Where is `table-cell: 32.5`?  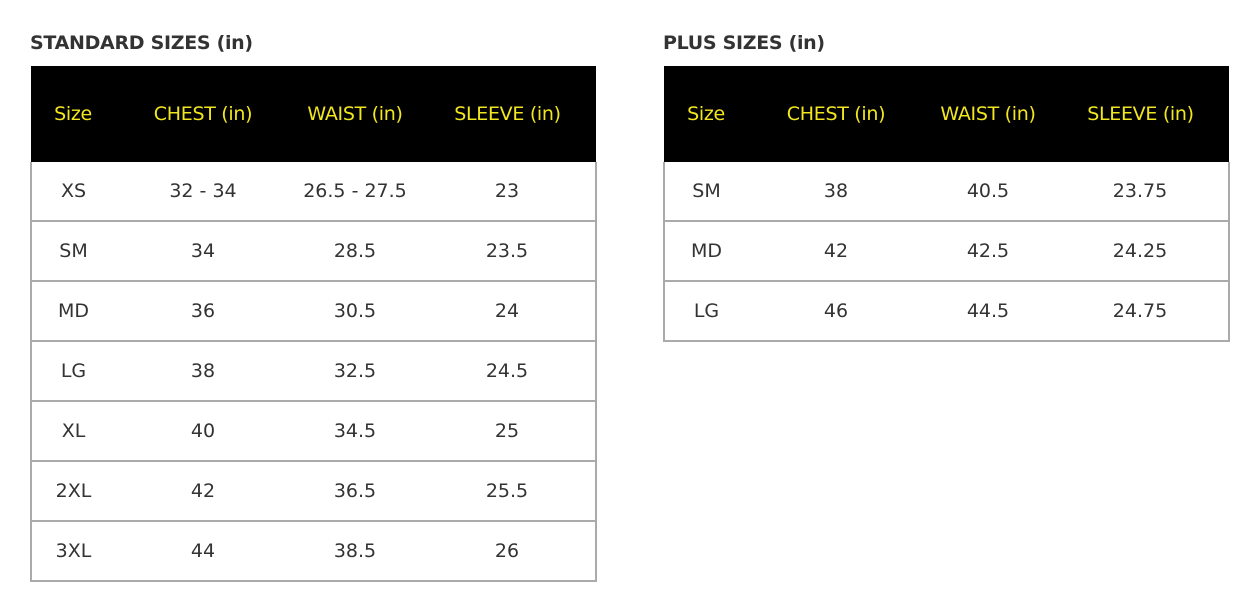 table-cell: 32.5 is located at coordinates (355, 371).